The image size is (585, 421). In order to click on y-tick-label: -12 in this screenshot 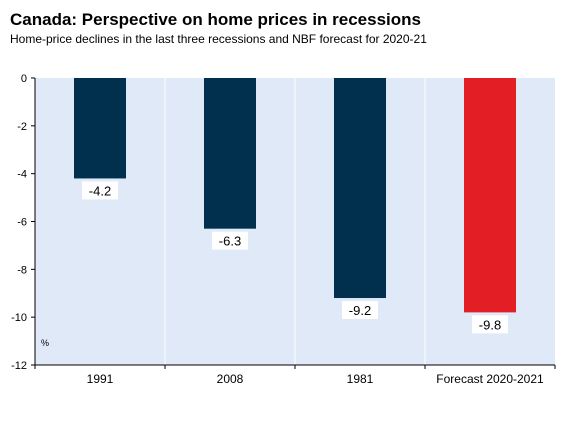, I will do `click(19, 366)`.